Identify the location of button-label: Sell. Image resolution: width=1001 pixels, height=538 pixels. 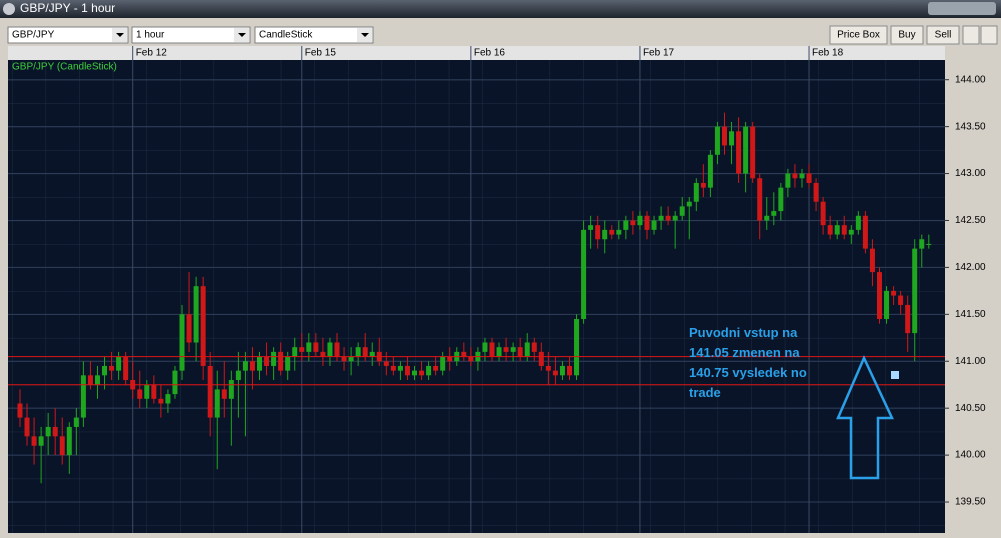
(943, 35).